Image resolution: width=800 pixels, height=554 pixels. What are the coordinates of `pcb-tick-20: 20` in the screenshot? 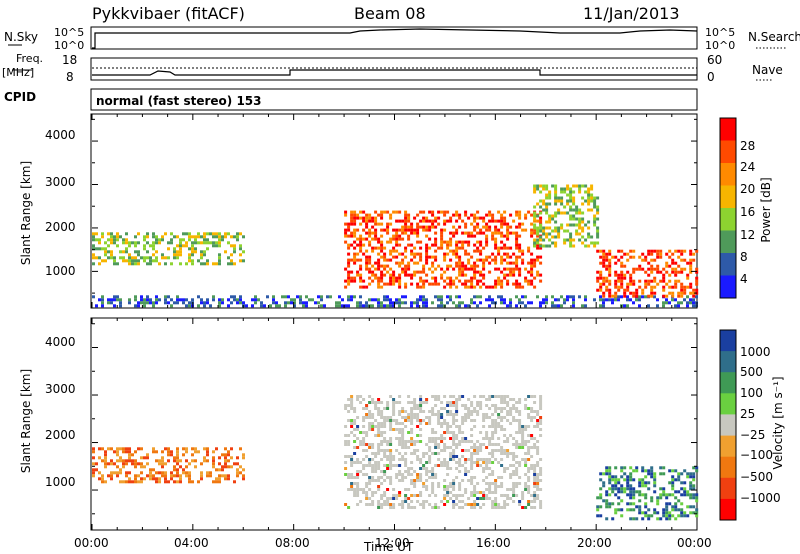 It's located at (748, 189).